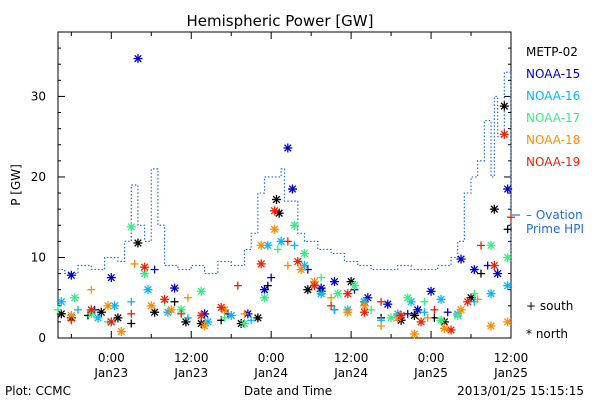 This screenshot has height=400, width=600. What do you see at coordinates (511, 358) in the screenshot?
I see `x-tick-time-label: 12:00` at bounding box center [511, 358].